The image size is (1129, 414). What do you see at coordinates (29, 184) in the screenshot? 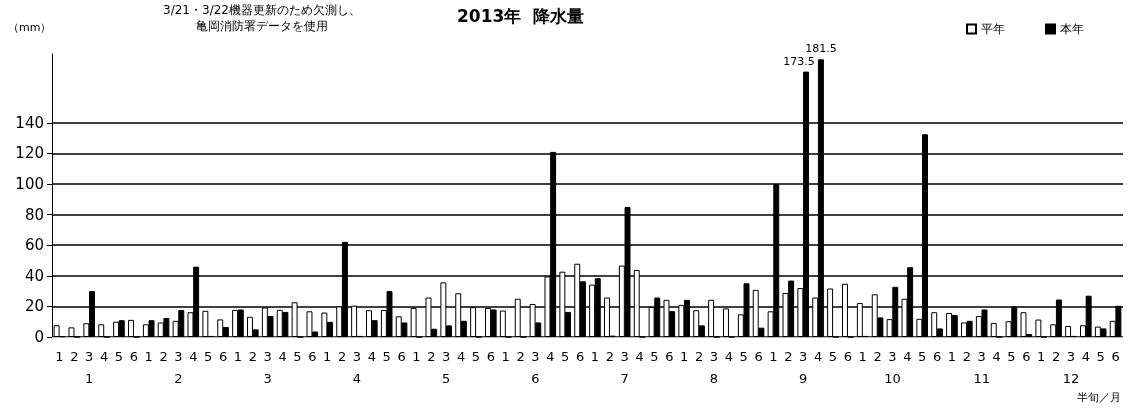
I see `y-tick-label: 100` at bounding box center [29, 184].